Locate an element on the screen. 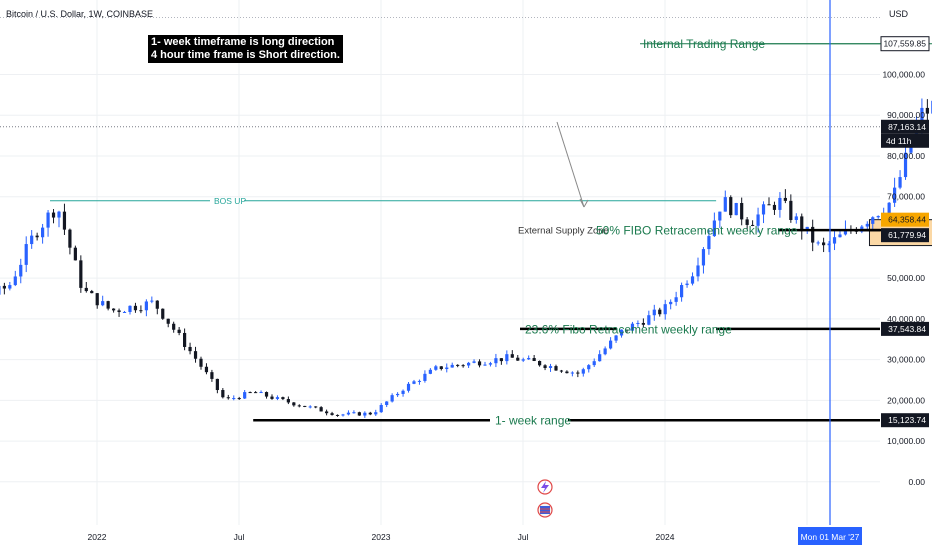 This screenshot has width=932, height=555. currency-label: USD is located at coordinates (899, 14).